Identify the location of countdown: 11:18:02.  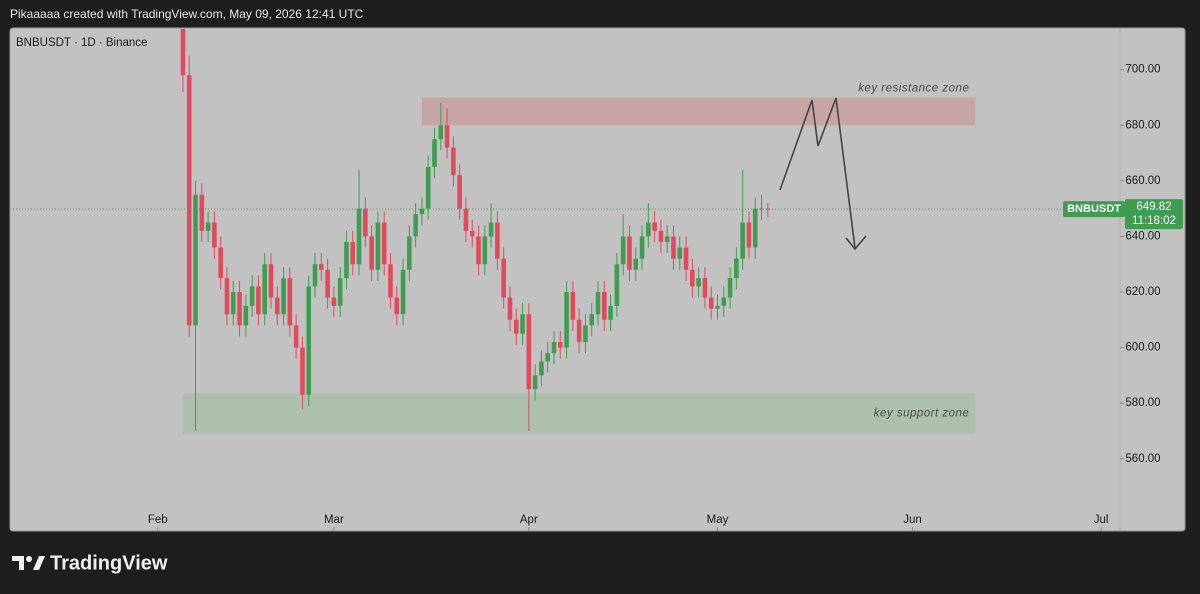
(1154, 221).